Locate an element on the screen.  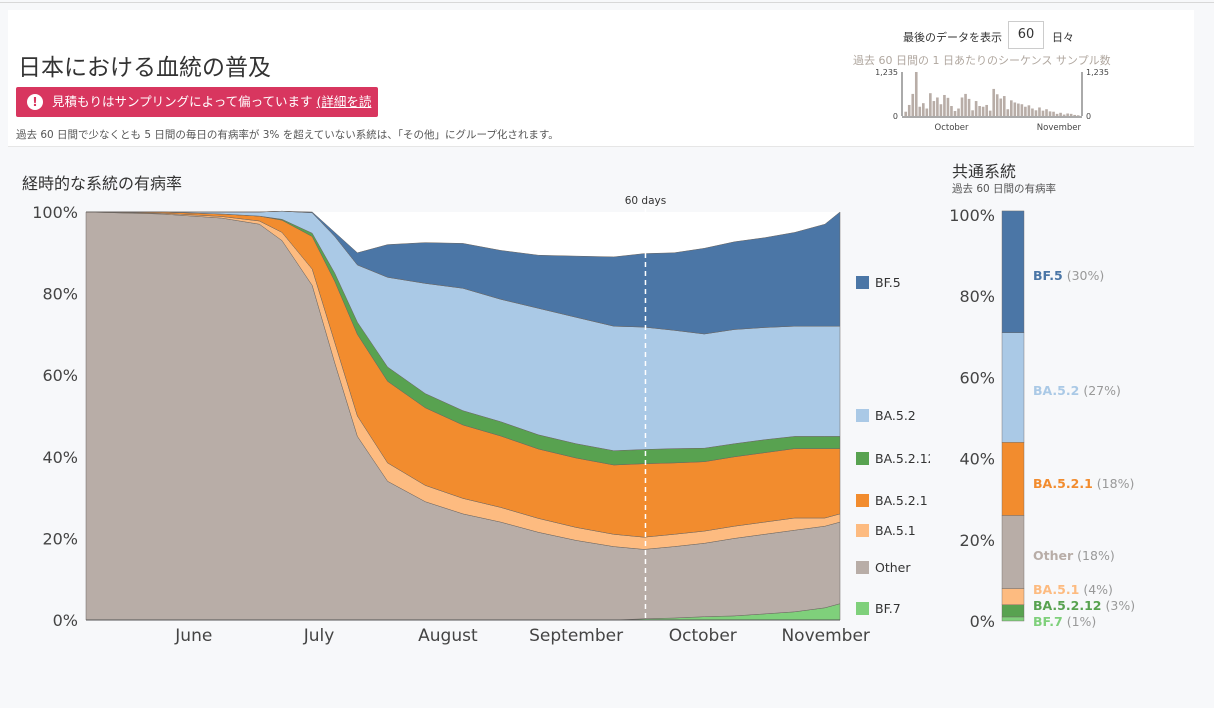
bar-label-bf-5: BF.5 (30%) is located at coordinates (1068, 275).